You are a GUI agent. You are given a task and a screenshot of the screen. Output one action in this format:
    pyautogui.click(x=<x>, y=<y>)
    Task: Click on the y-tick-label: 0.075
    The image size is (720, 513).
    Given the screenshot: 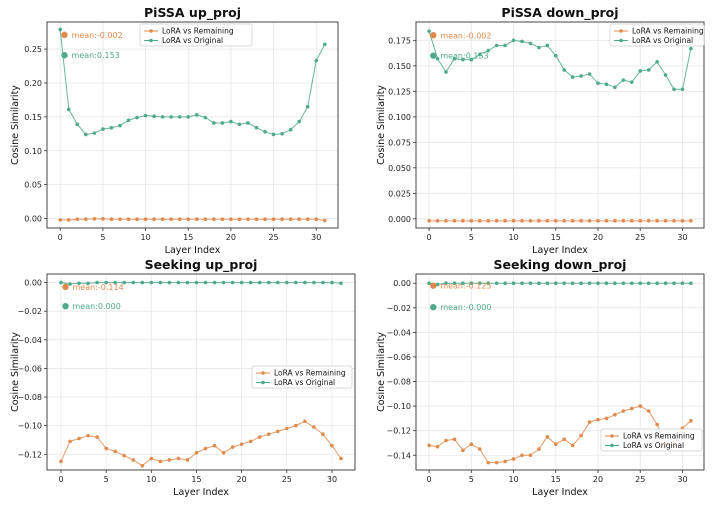 What is the action you would take?
    pyautogui.click(x=399, y=142)
    